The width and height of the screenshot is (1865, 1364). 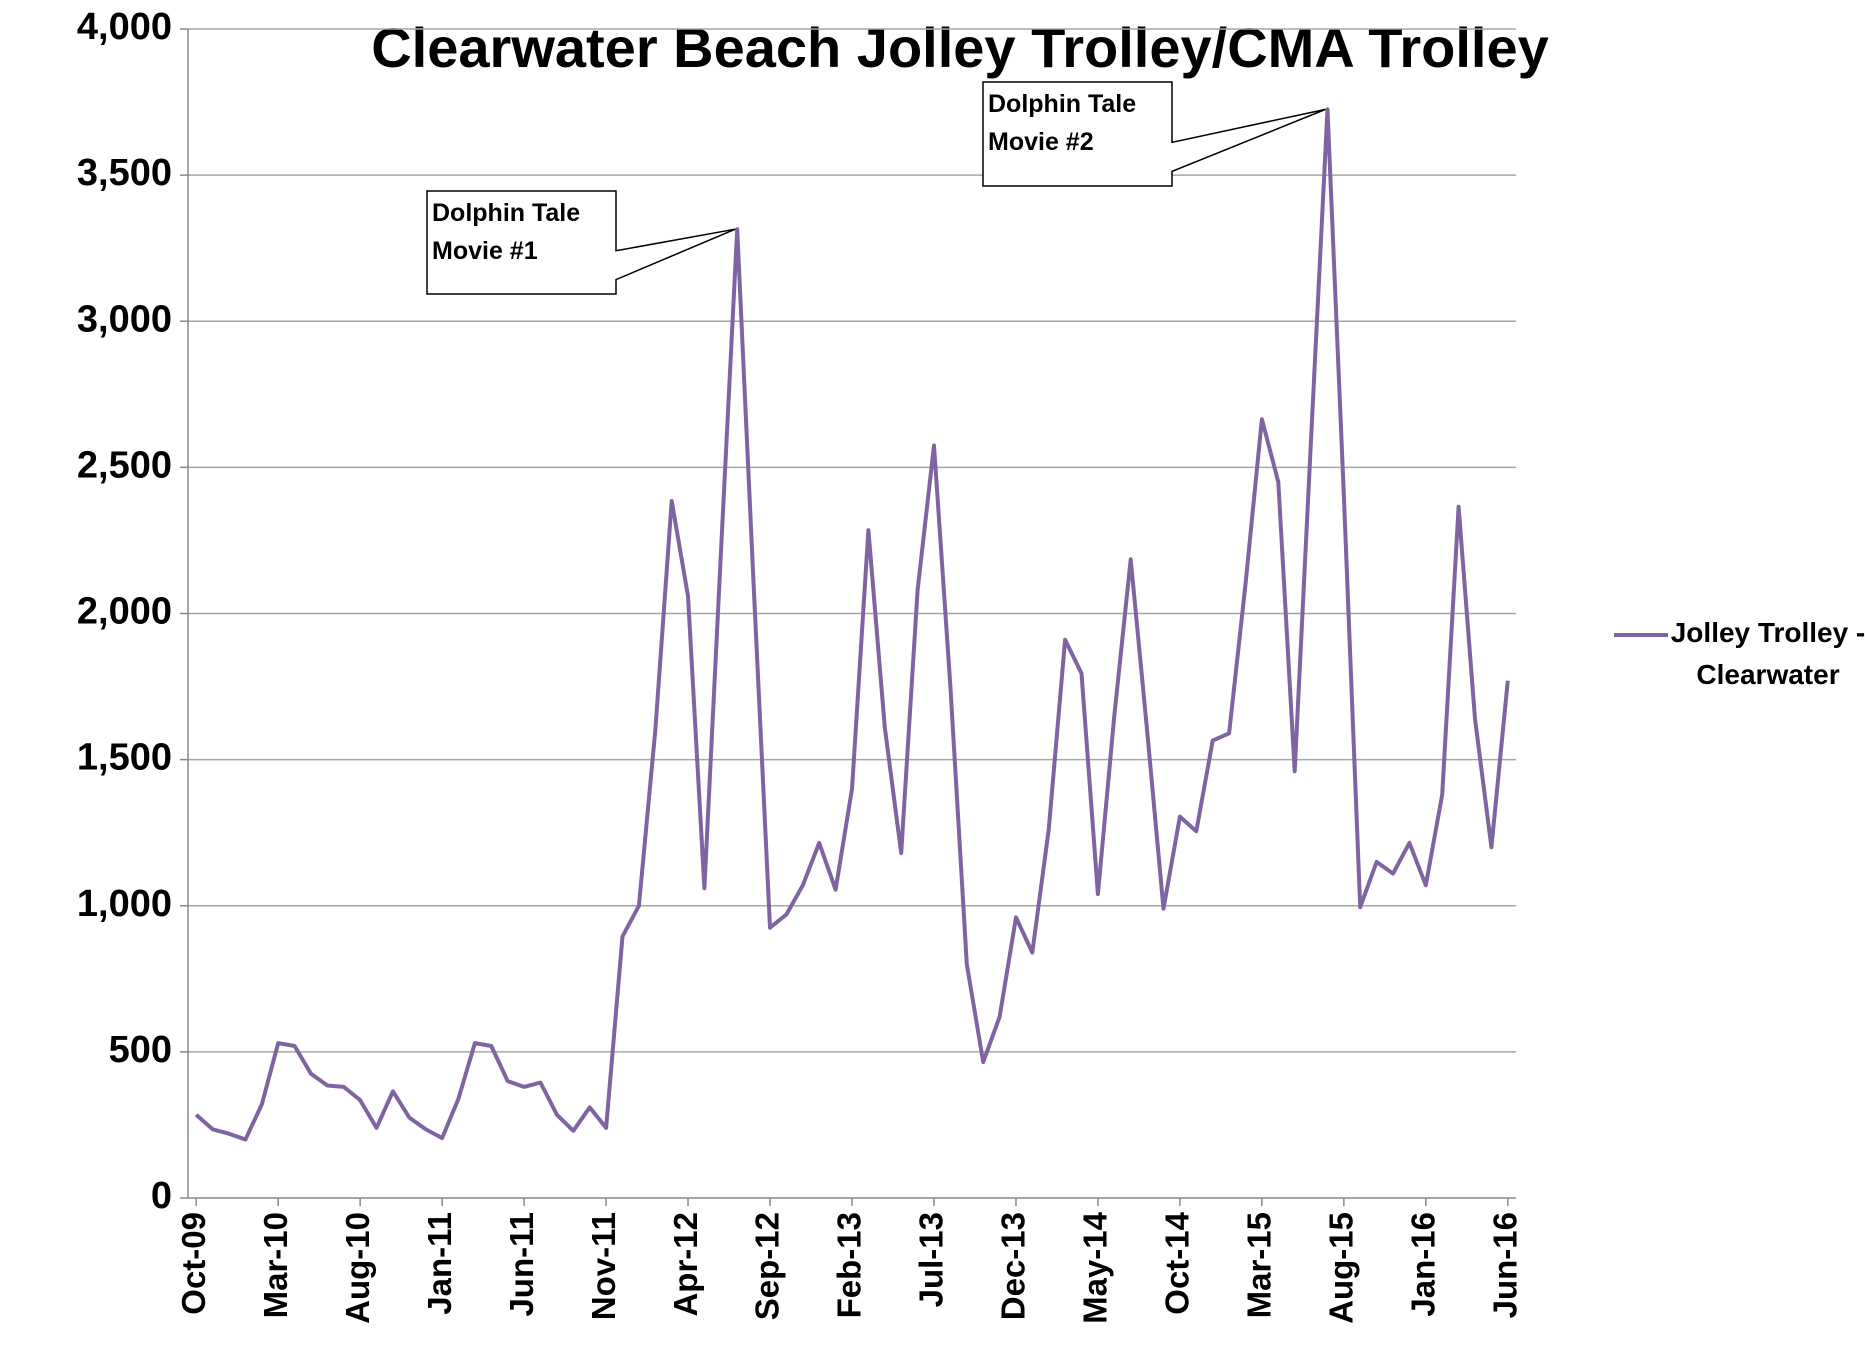 I want to click on y-tick-label: 2,500, so click(x=124, y=465).